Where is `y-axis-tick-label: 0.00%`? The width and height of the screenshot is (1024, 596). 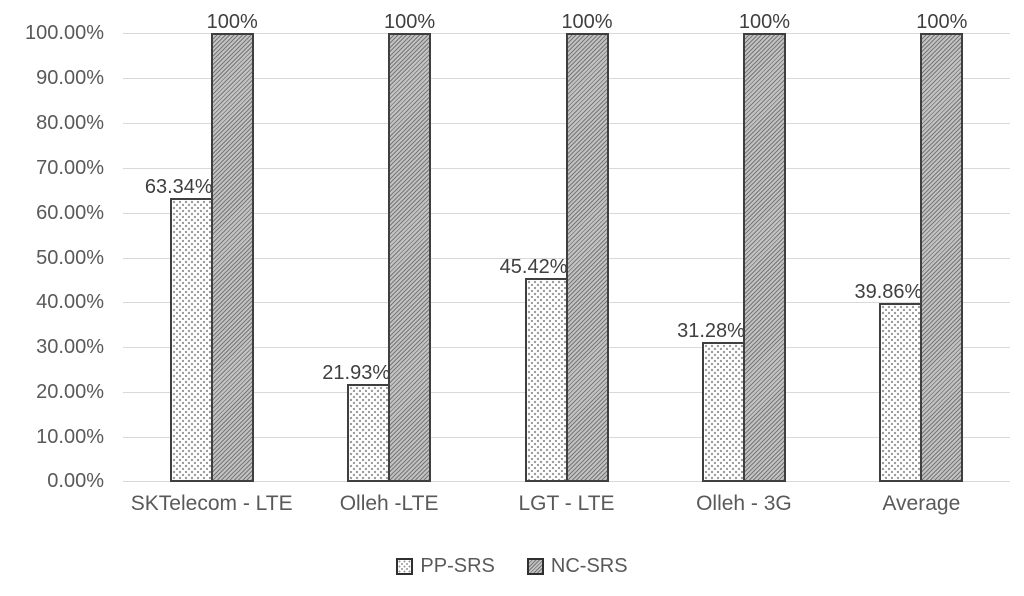 y-axis-tick-label: 0.00% is located at coordinates (75, 481).